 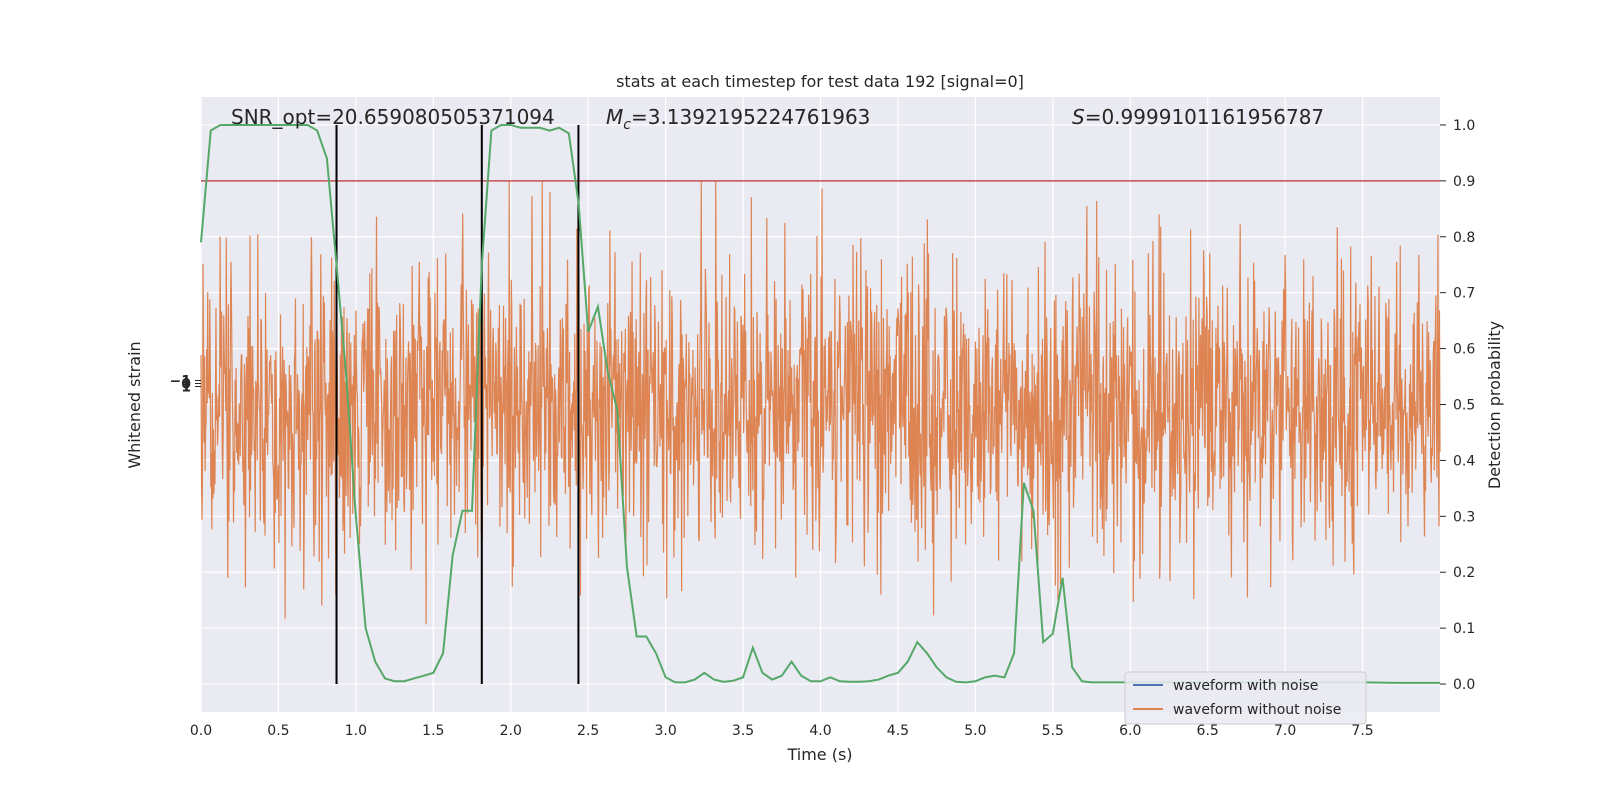 What do you see at coordinates (201, 731) in the screenshot?
I see `x-tick-label: 0.0` at bounding box center [201, 731].